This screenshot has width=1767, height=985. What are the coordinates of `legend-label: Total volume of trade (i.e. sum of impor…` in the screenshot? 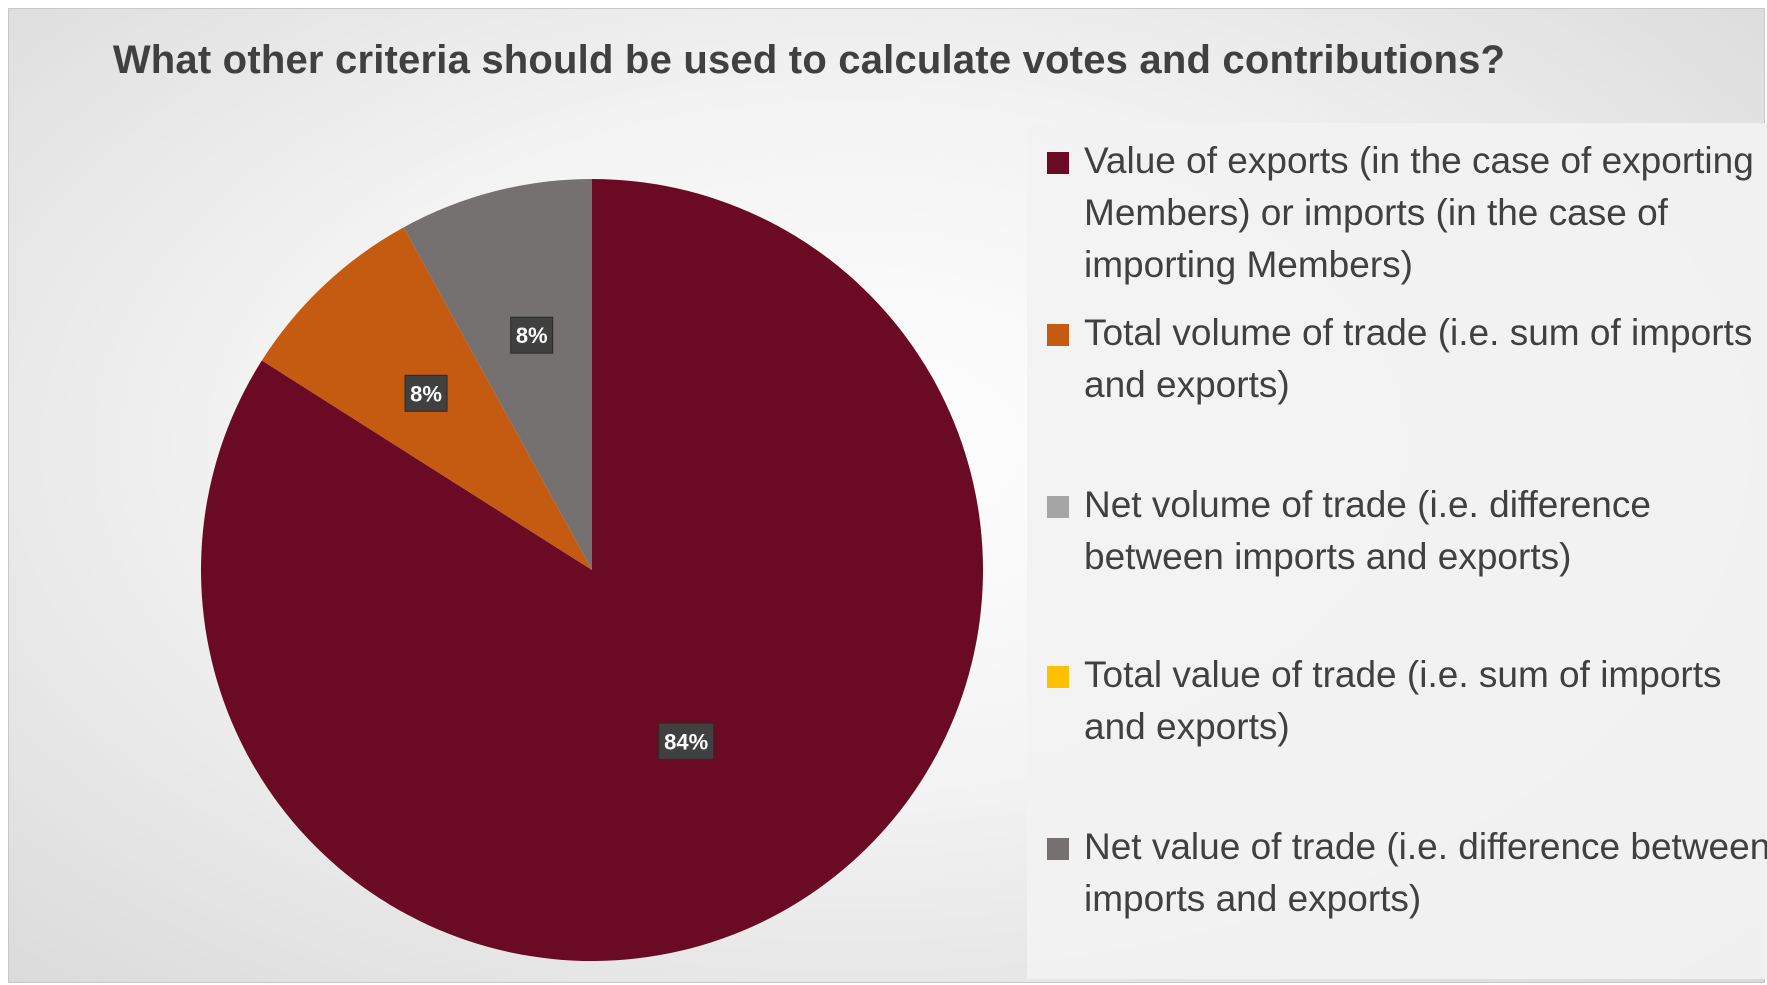 It's located at (1418, 358).